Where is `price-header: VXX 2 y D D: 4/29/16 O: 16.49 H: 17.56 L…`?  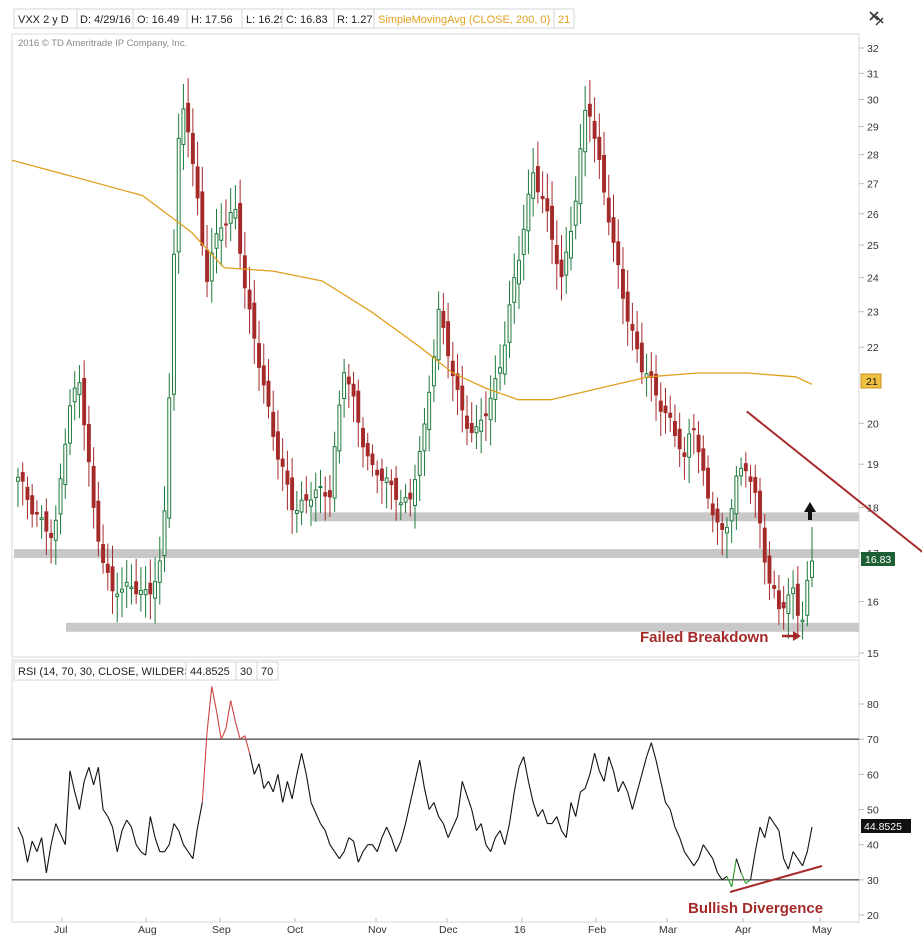 price-header: VXX 2 y D D: 4/29/16 O: 16.49 H: 17.56 L… is located at coordinates (294, 28).